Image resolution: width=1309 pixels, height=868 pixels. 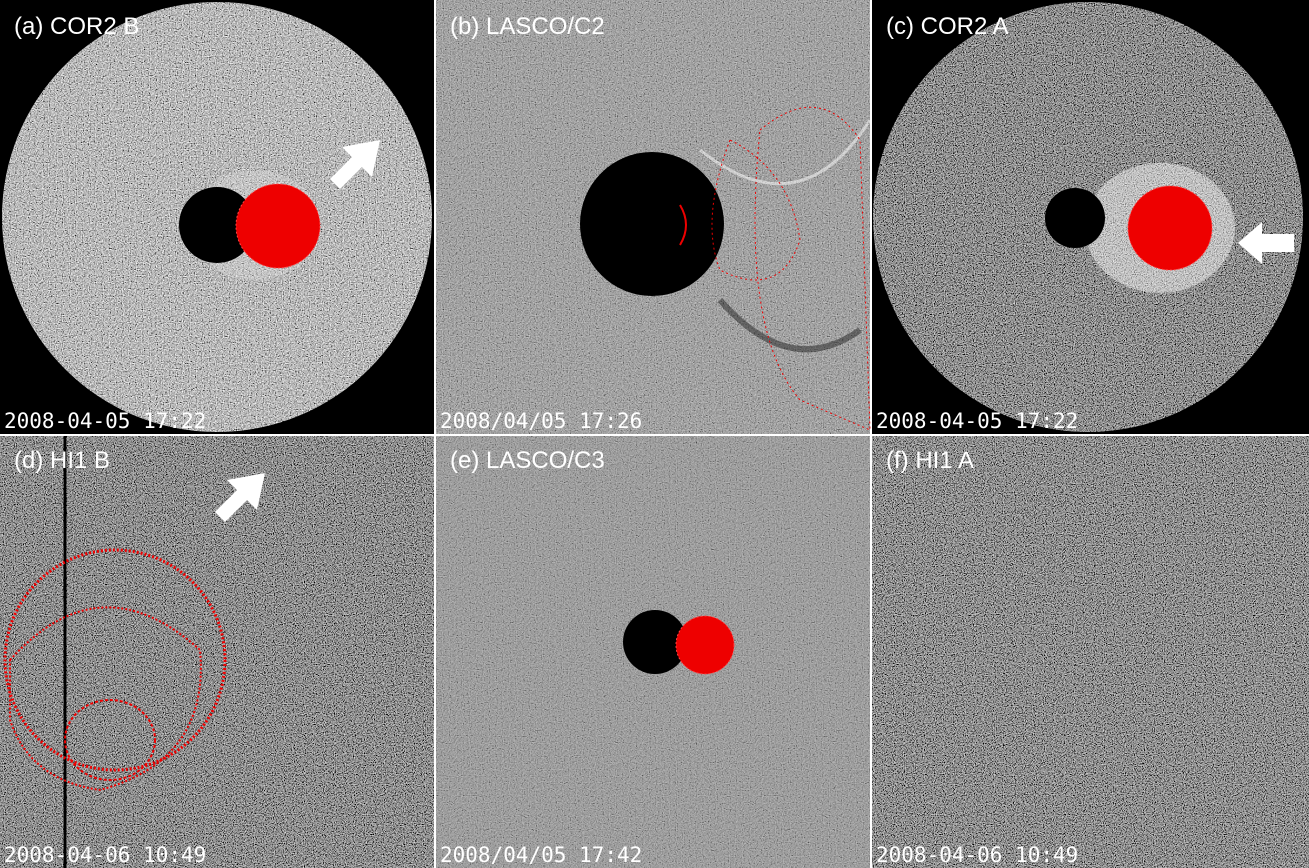 What do you see at coordinates (947, 26) in the screenshot?
I see `panel-label: (c) COR2 A` at bounding box center [947, 26].